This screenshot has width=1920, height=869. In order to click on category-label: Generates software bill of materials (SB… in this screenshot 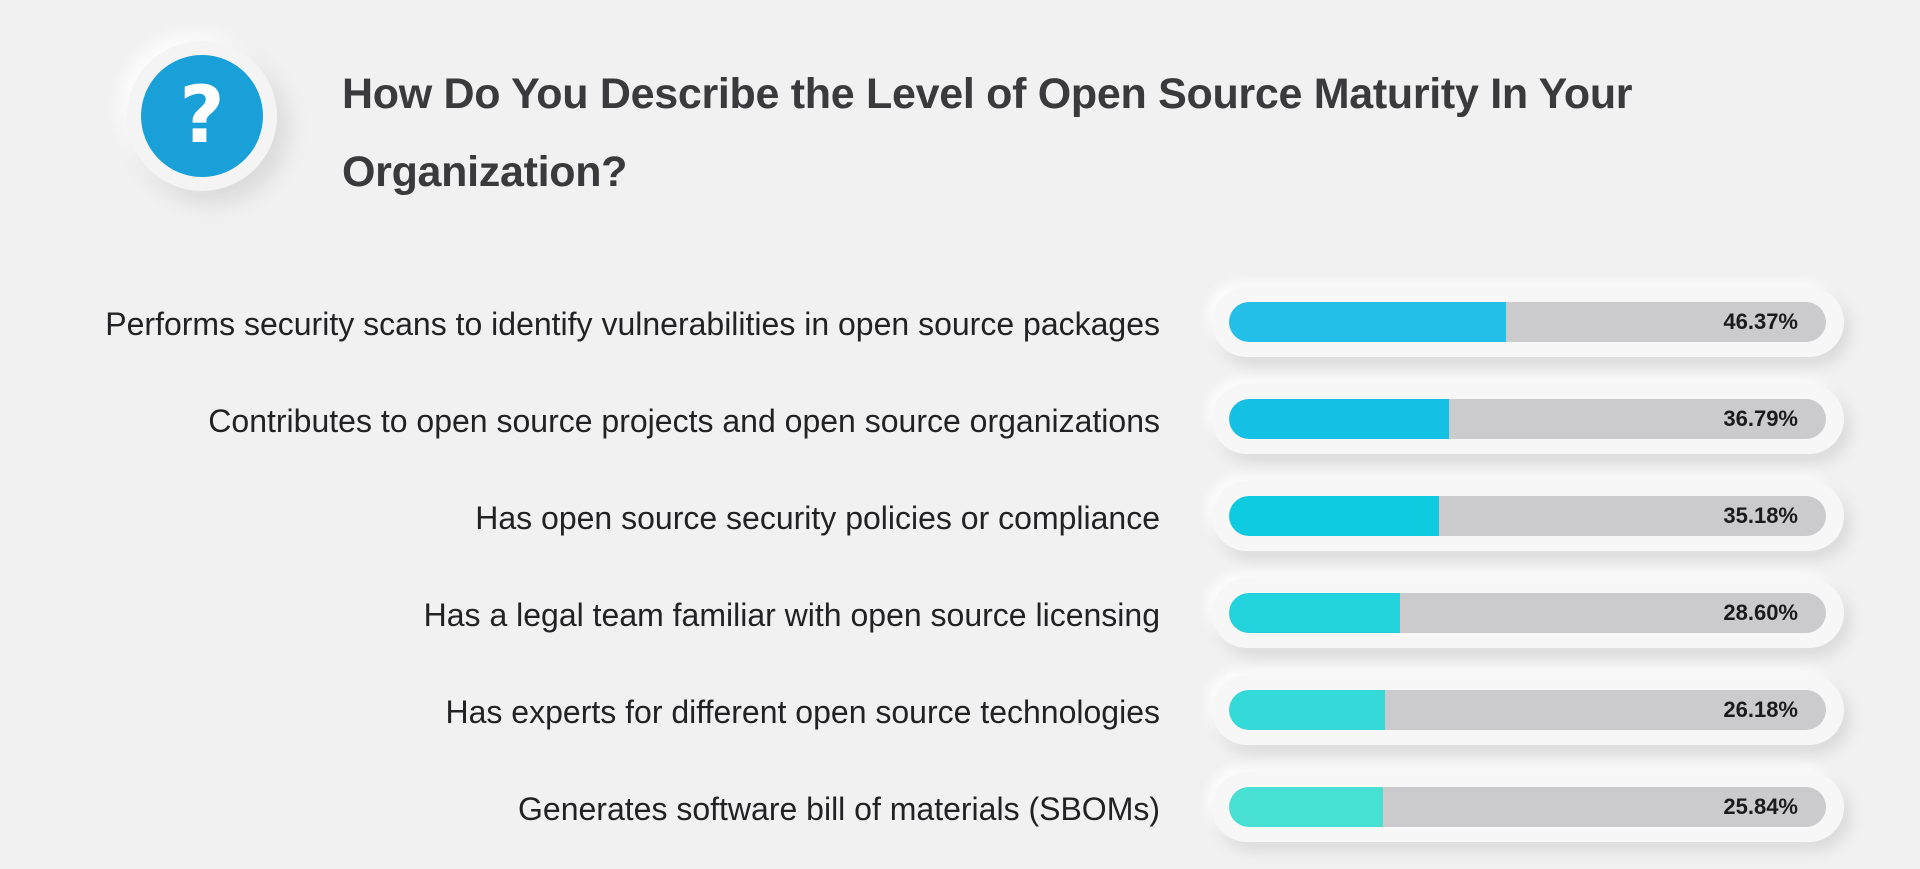, I will do `click(839, 809)`.